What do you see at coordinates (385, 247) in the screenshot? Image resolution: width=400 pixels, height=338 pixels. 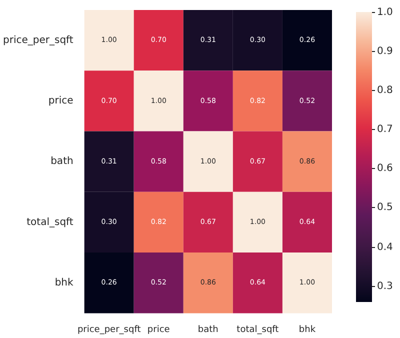 I see `color-bar-label: 0.4` at bounding box center [385, 247].